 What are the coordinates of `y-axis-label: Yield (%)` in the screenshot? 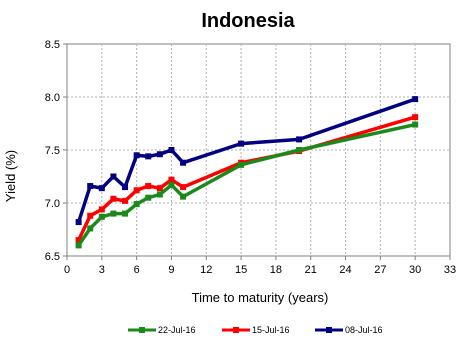 It's located at (10, 176).